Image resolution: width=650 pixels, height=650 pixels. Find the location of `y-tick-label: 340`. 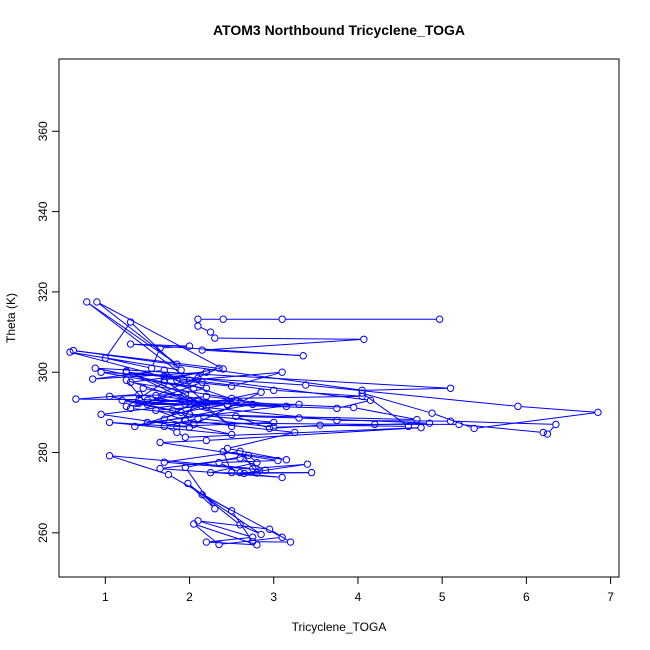

y-tick-label: 340 is located at coordinates (43, 211).